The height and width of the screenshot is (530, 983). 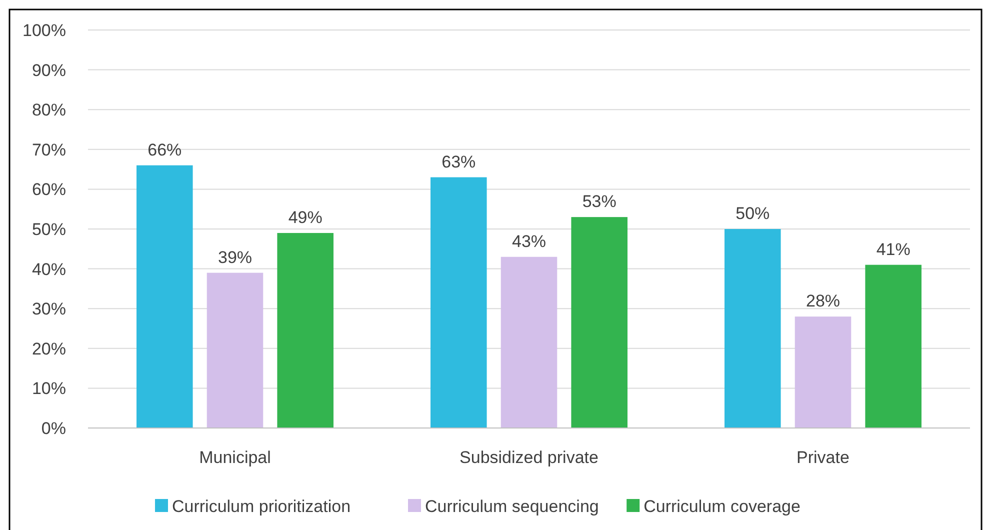 What do you see at coordinates (53, 428) in the screenshot?
I see `y-tick-label: 0%` at bounding box center [53, 428].